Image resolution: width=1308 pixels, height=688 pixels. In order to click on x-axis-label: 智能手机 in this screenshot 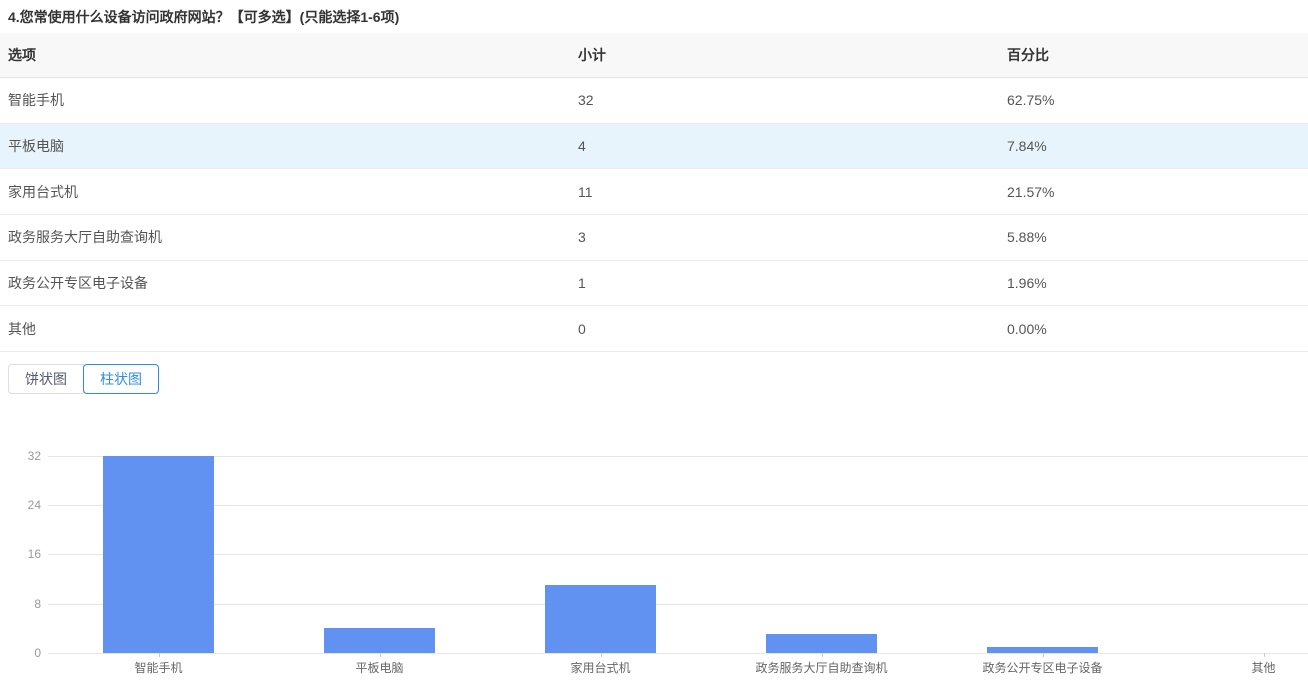, I will do `click(158, 668)`.